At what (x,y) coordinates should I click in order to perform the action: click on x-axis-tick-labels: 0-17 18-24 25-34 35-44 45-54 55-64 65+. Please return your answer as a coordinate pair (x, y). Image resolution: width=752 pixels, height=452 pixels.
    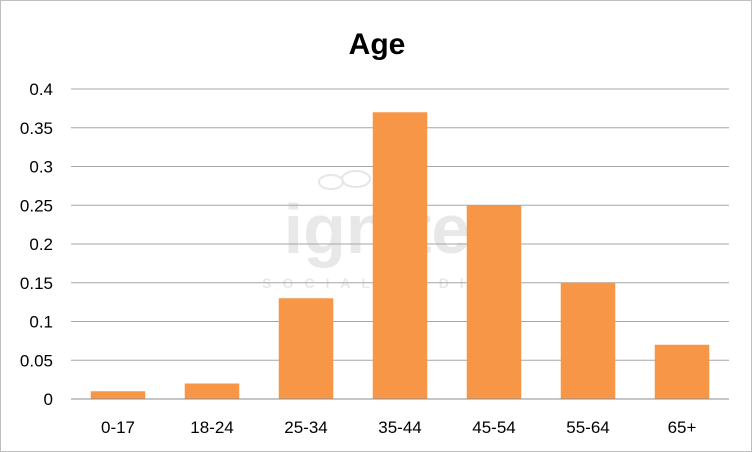
    Looking at the image, I should click on (399, 427).